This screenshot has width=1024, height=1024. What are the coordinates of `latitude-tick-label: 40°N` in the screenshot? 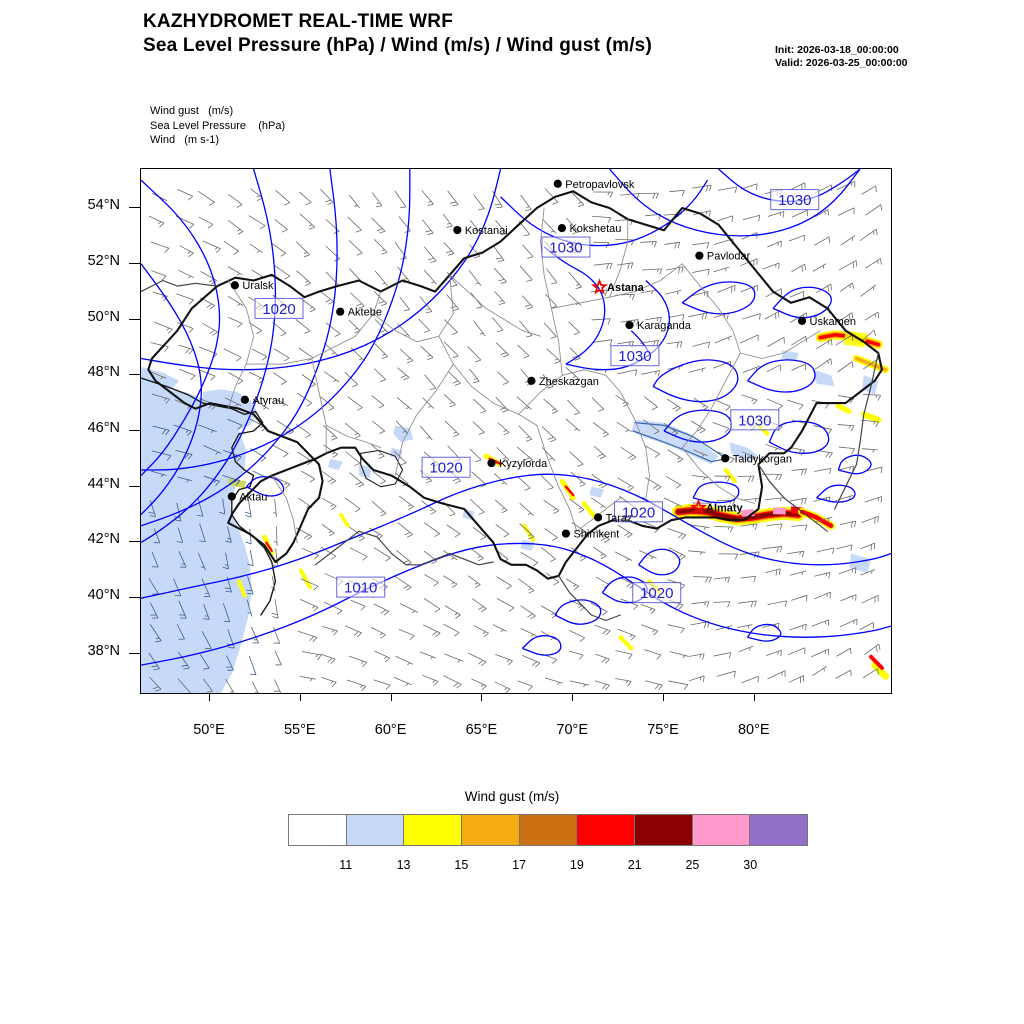 It's located at (103, 595).